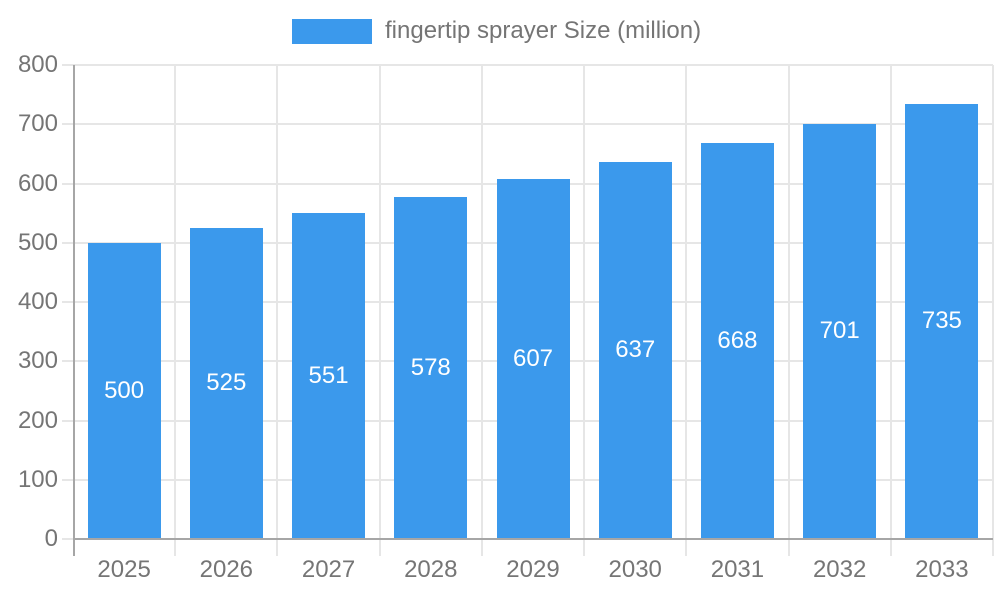 This screenshot has height=600, width=1000. I want to click on x-tick-label: 2032, so click(839, 569).